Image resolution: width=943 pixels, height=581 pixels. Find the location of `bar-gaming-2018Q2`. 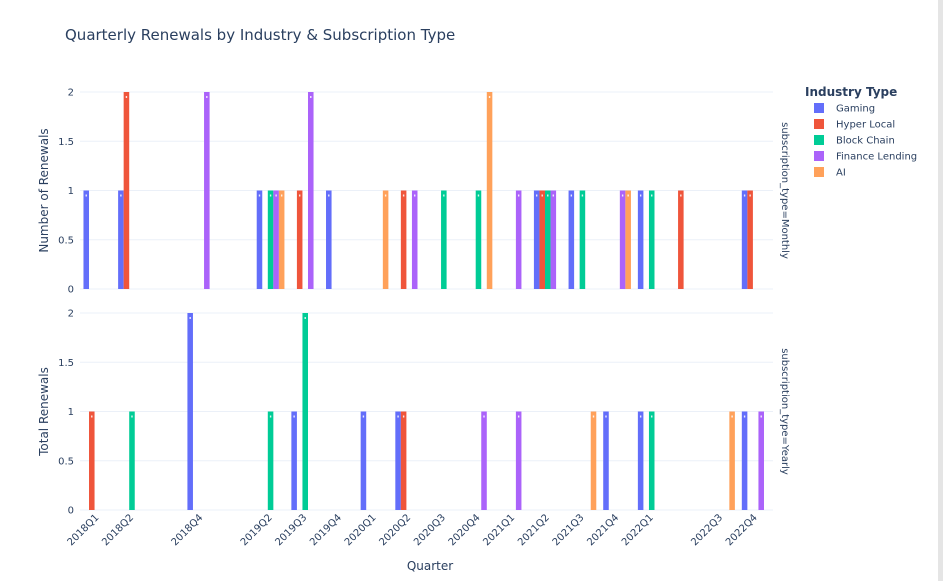

bar-gaming-2018Q2 is located at coordinates (121, 240).